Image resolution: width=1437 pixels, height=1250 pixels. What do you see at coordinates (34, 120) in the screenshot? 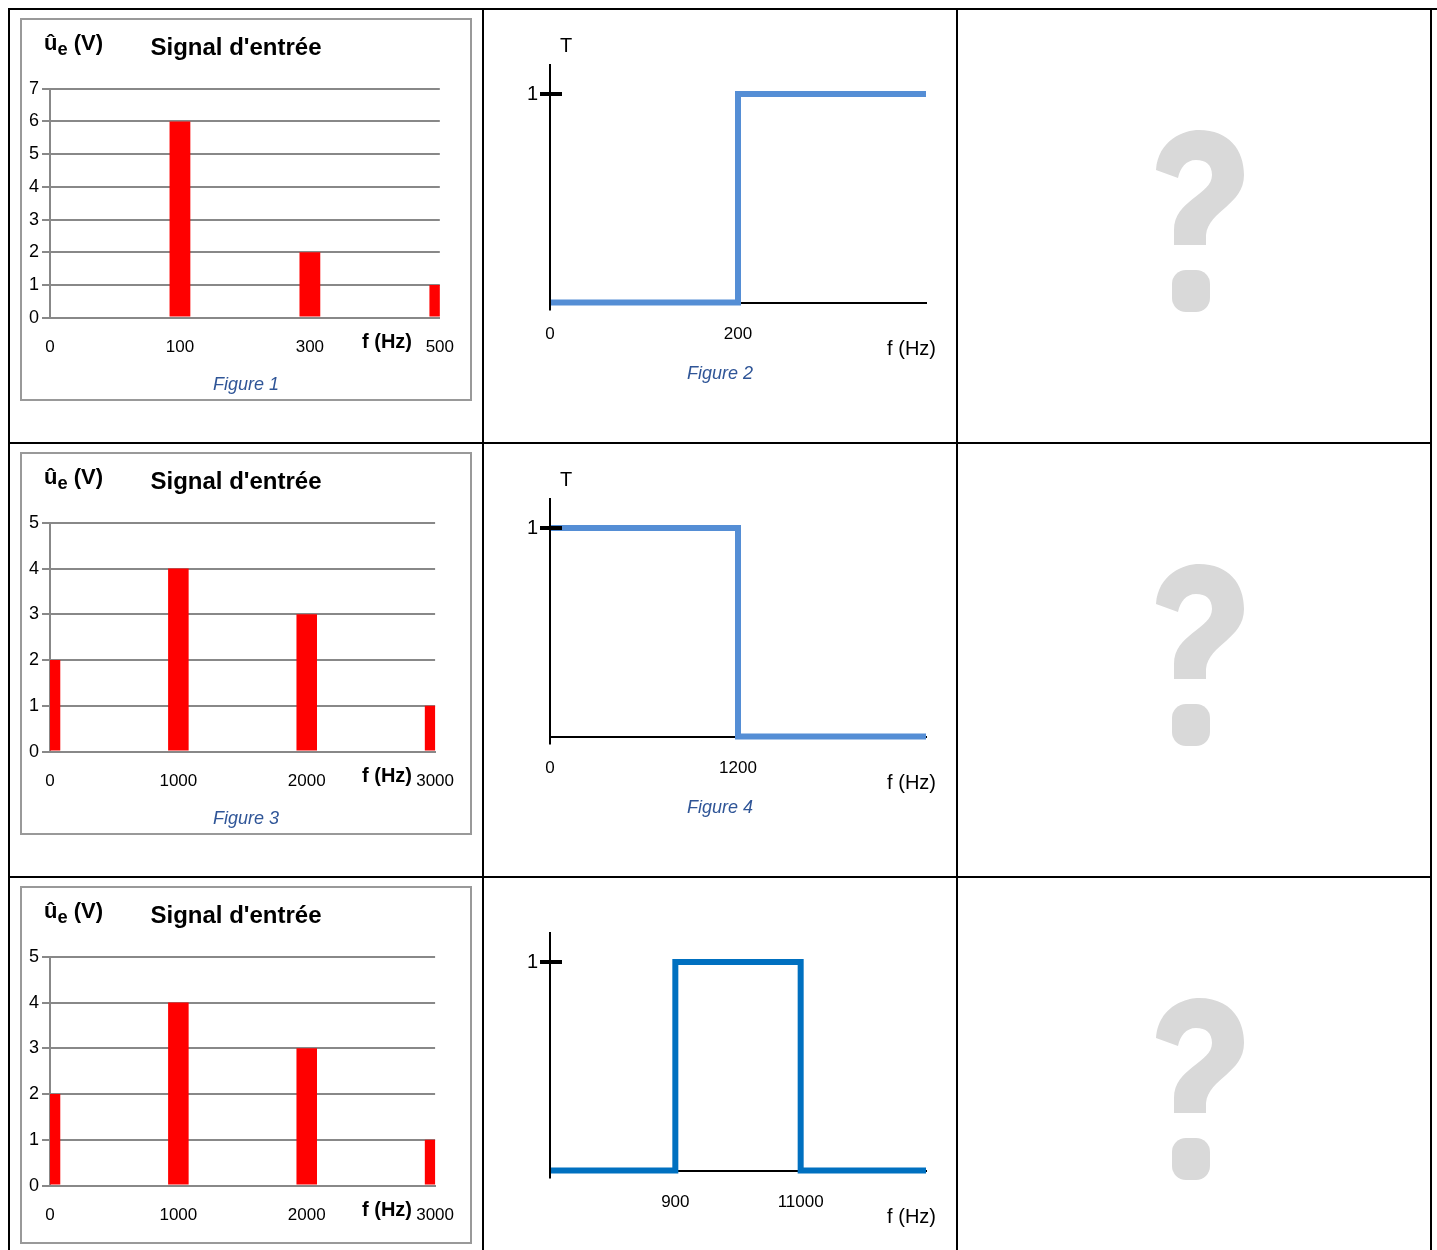
I see `y-tick-label: 6` at bounding box center [34, 120].